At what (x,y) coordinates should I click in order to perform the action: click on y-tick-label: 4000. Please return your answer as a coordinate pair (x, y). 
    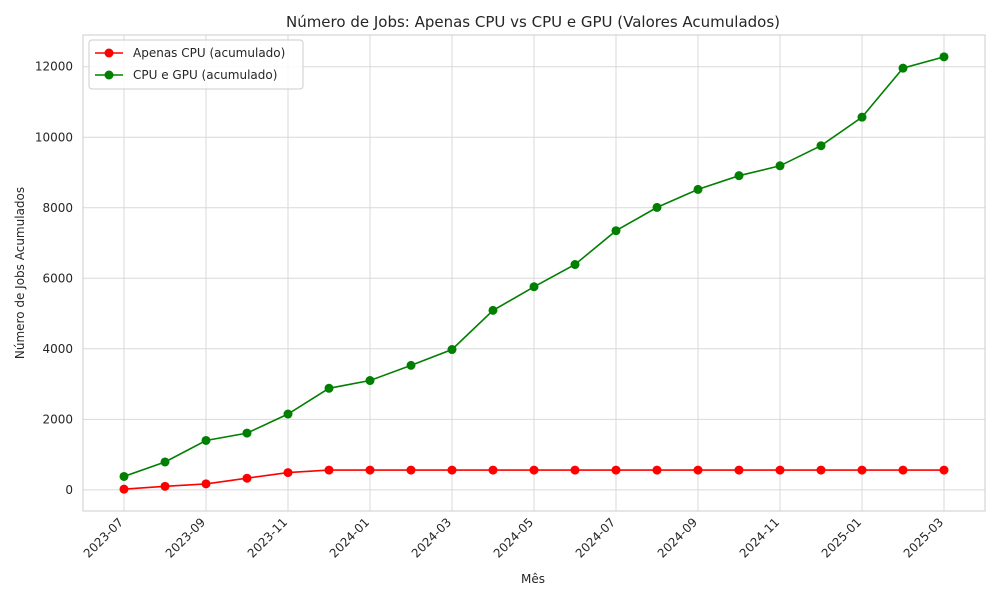
    Looking at the image, I should click on (57, 349).